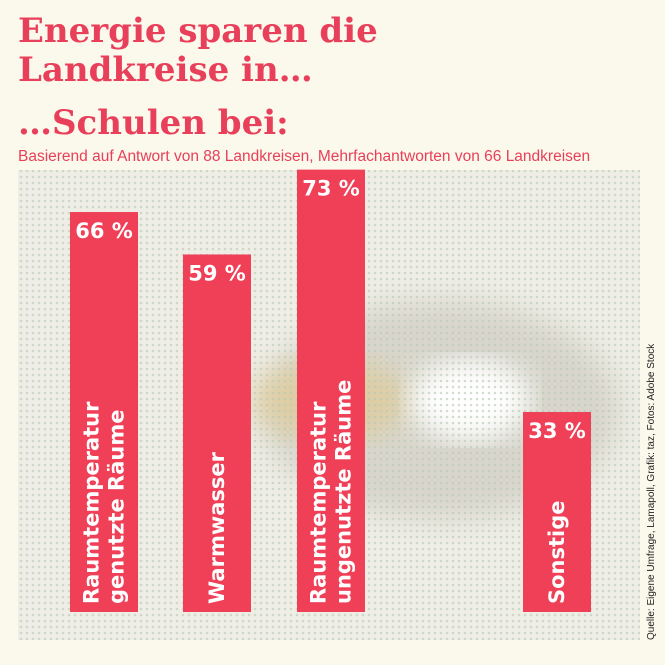 Image resolution: width=665 pixels, height=665 pixels. I want to click on value-label: 73 %, so click(331, 189).